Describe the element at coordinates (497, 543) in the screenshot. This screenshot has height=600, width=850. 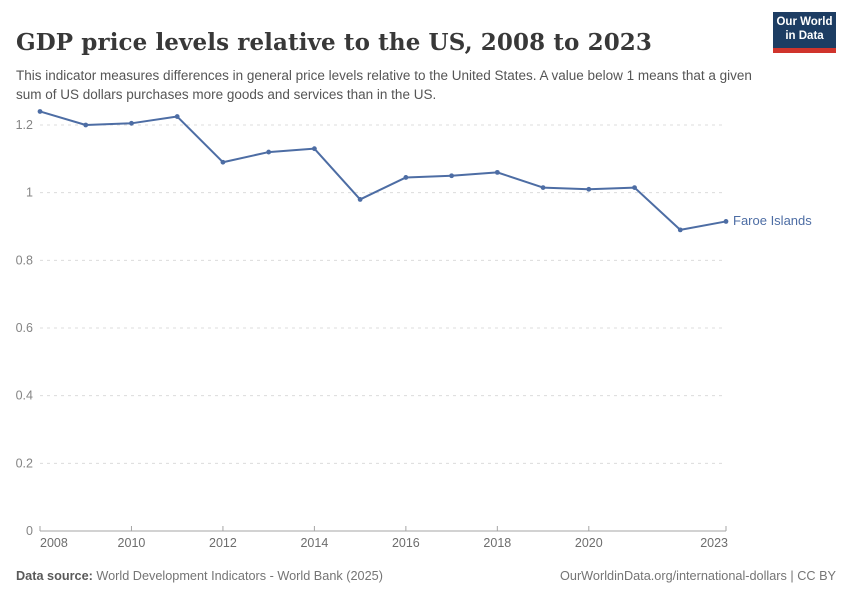
I see `x-axis-tick-label: 2018` at that location.